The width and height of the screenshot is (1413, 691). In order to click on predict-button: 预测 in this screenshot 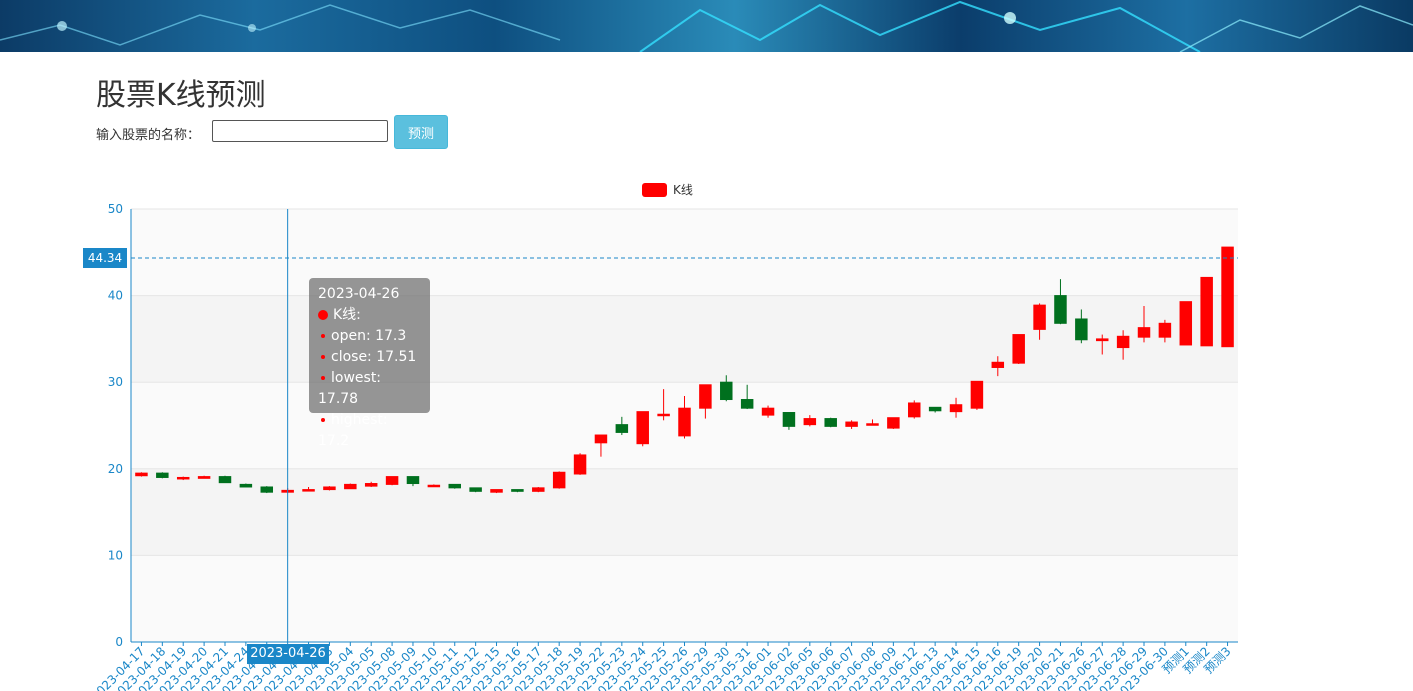, I will do `click(421, 132)`.